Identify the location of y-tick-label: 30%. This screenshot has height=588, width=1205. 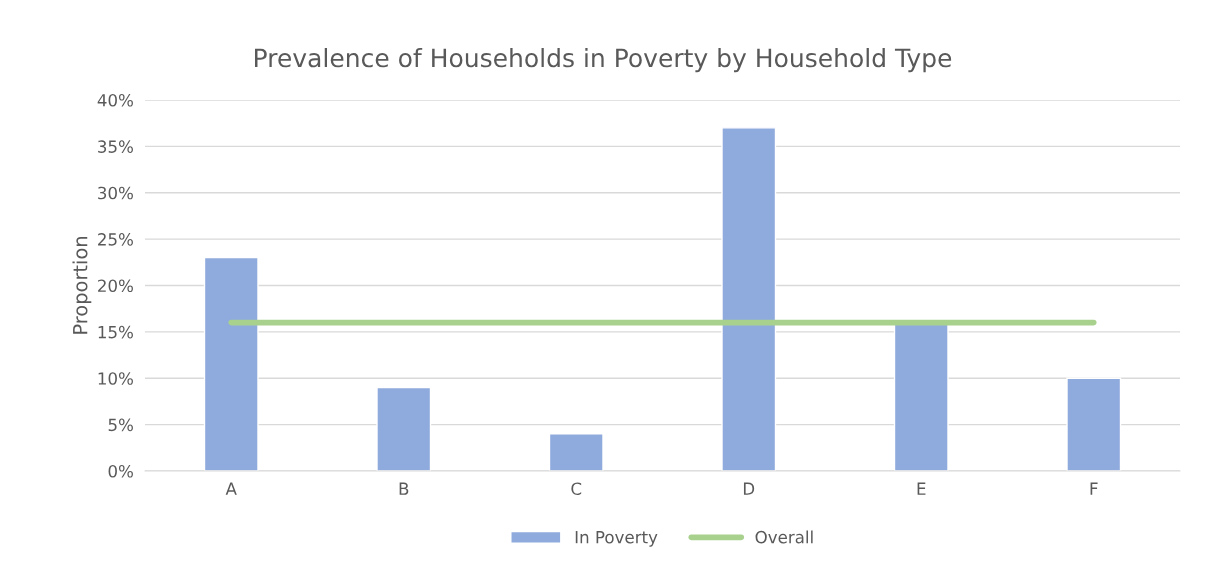
(115, 193).